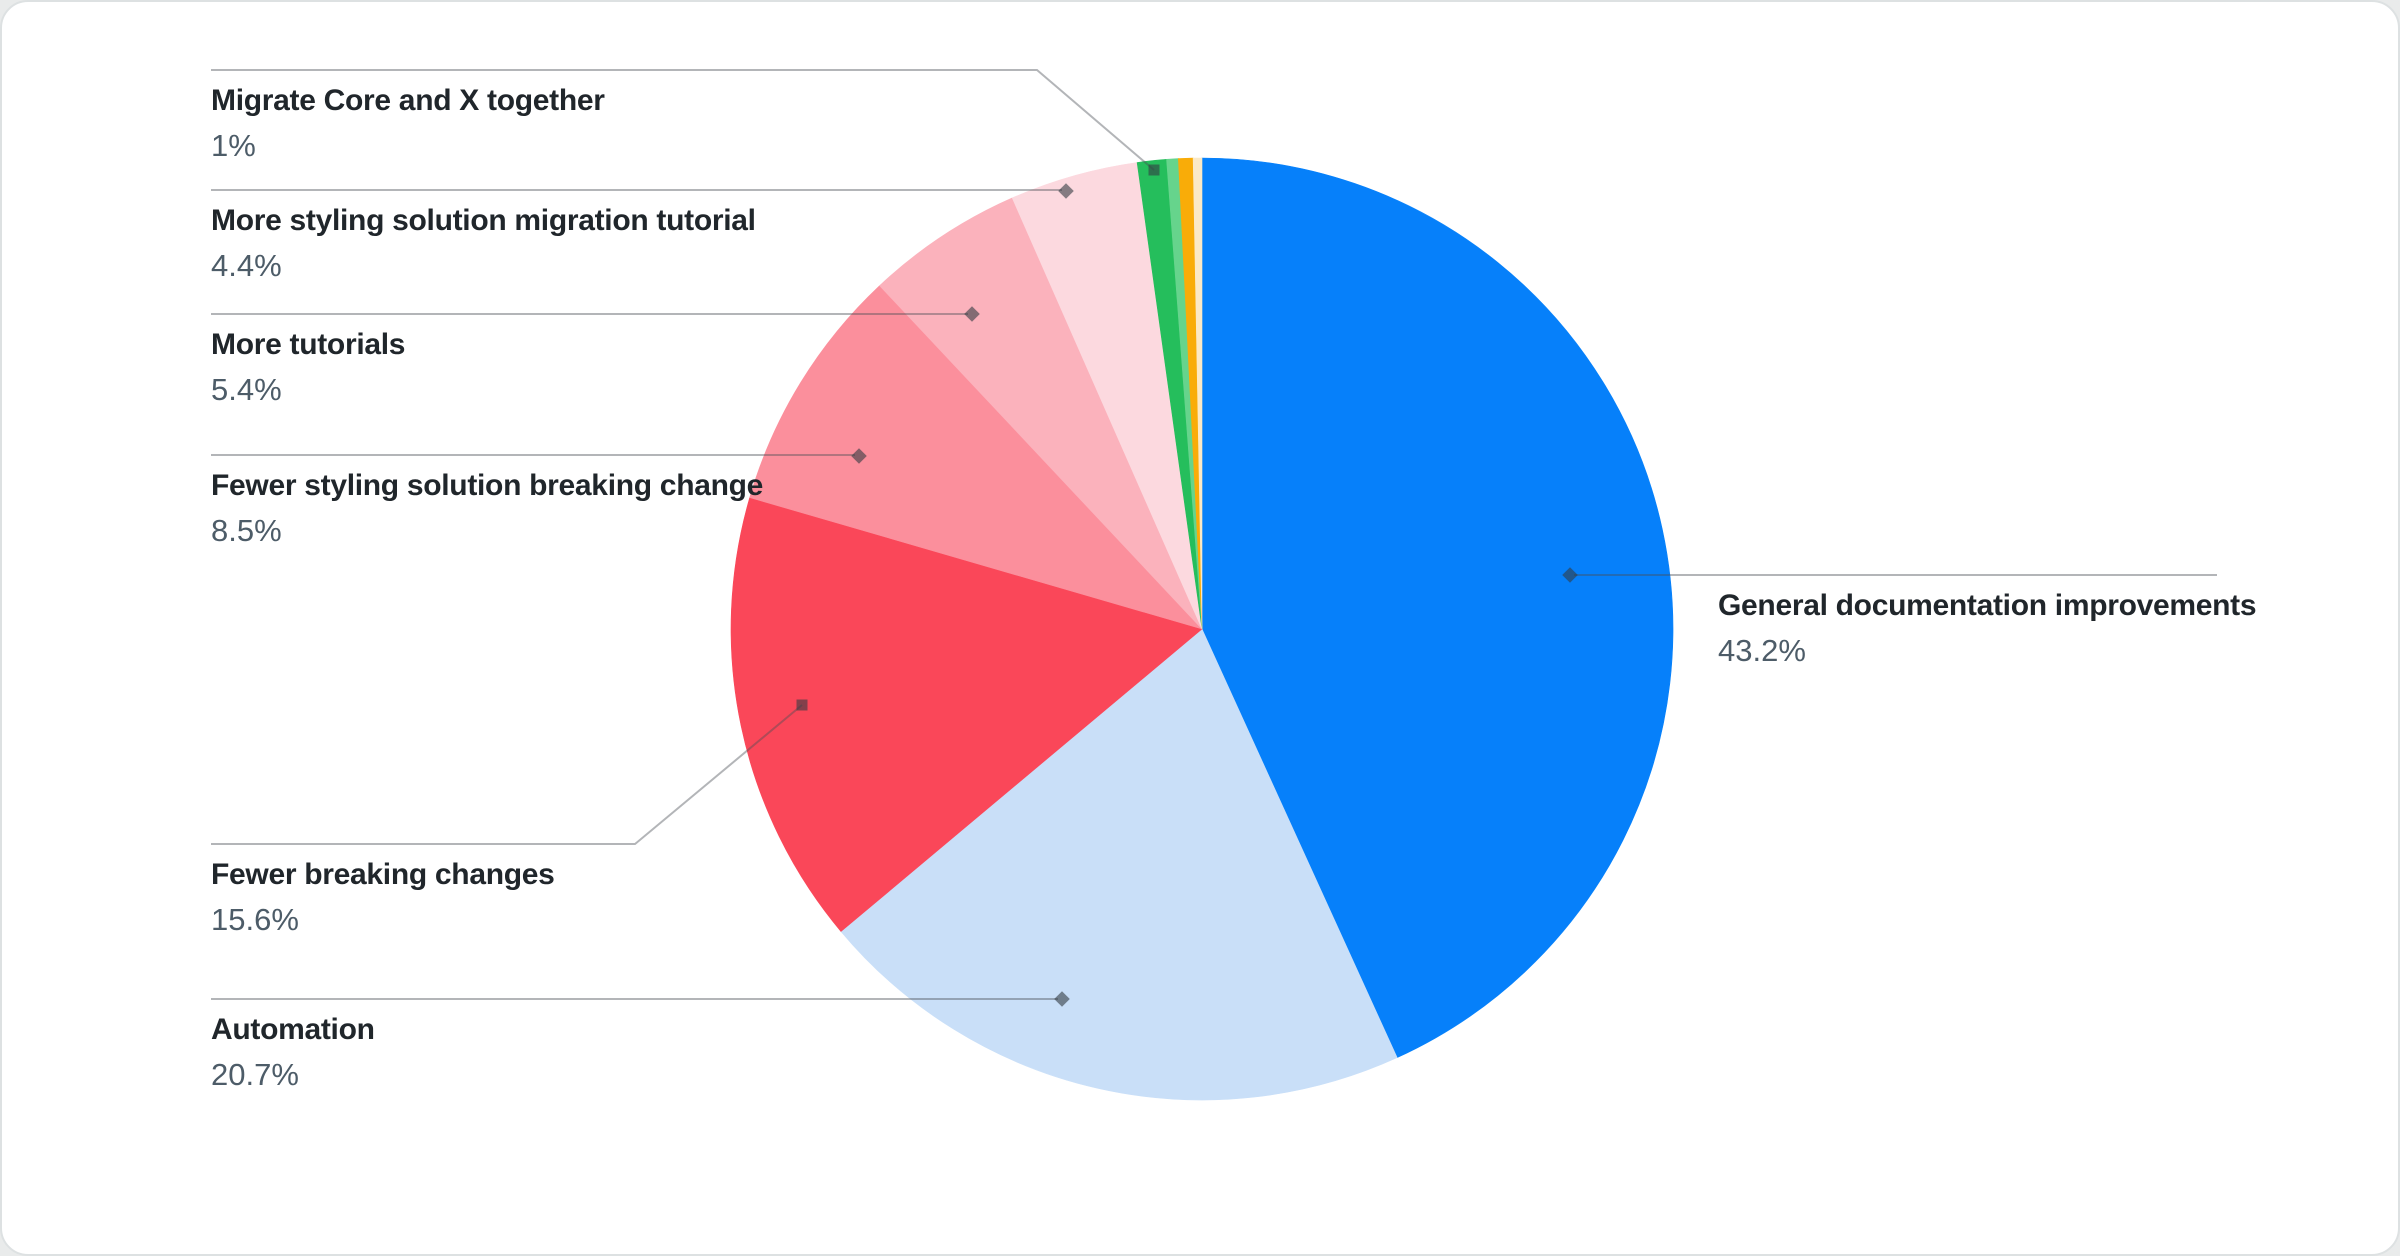 This screenshot has width=2400, height=1256. What do you see at coordinates (1987, 628) in the screenshot?
I see `callout-general-documentation-improvements: General documentation improvements 43.2%` at bounding box center [1987, 628].